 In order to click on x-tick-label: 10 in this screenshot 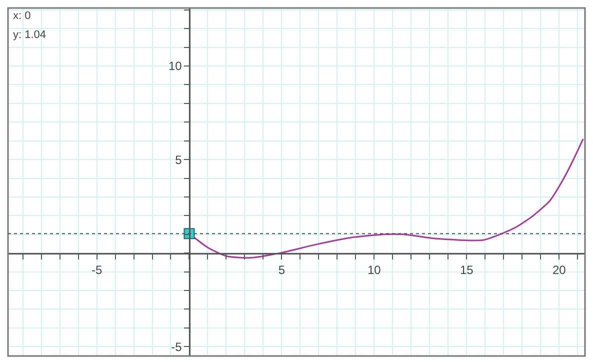, I will do `click(374, 269)`.